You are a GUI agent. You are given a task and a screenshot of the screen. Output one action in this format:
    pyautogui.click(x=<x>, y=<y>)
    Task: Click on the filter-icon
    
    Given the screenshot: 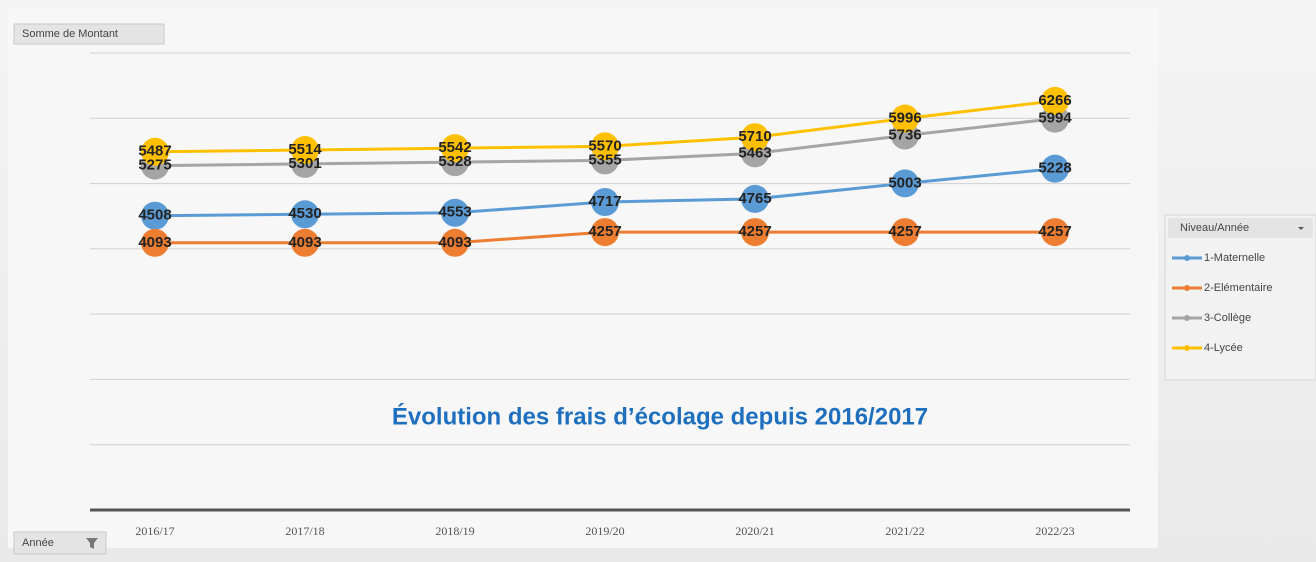 What is the action you would take?
    pyautogui.click(x=92, y=543)
    